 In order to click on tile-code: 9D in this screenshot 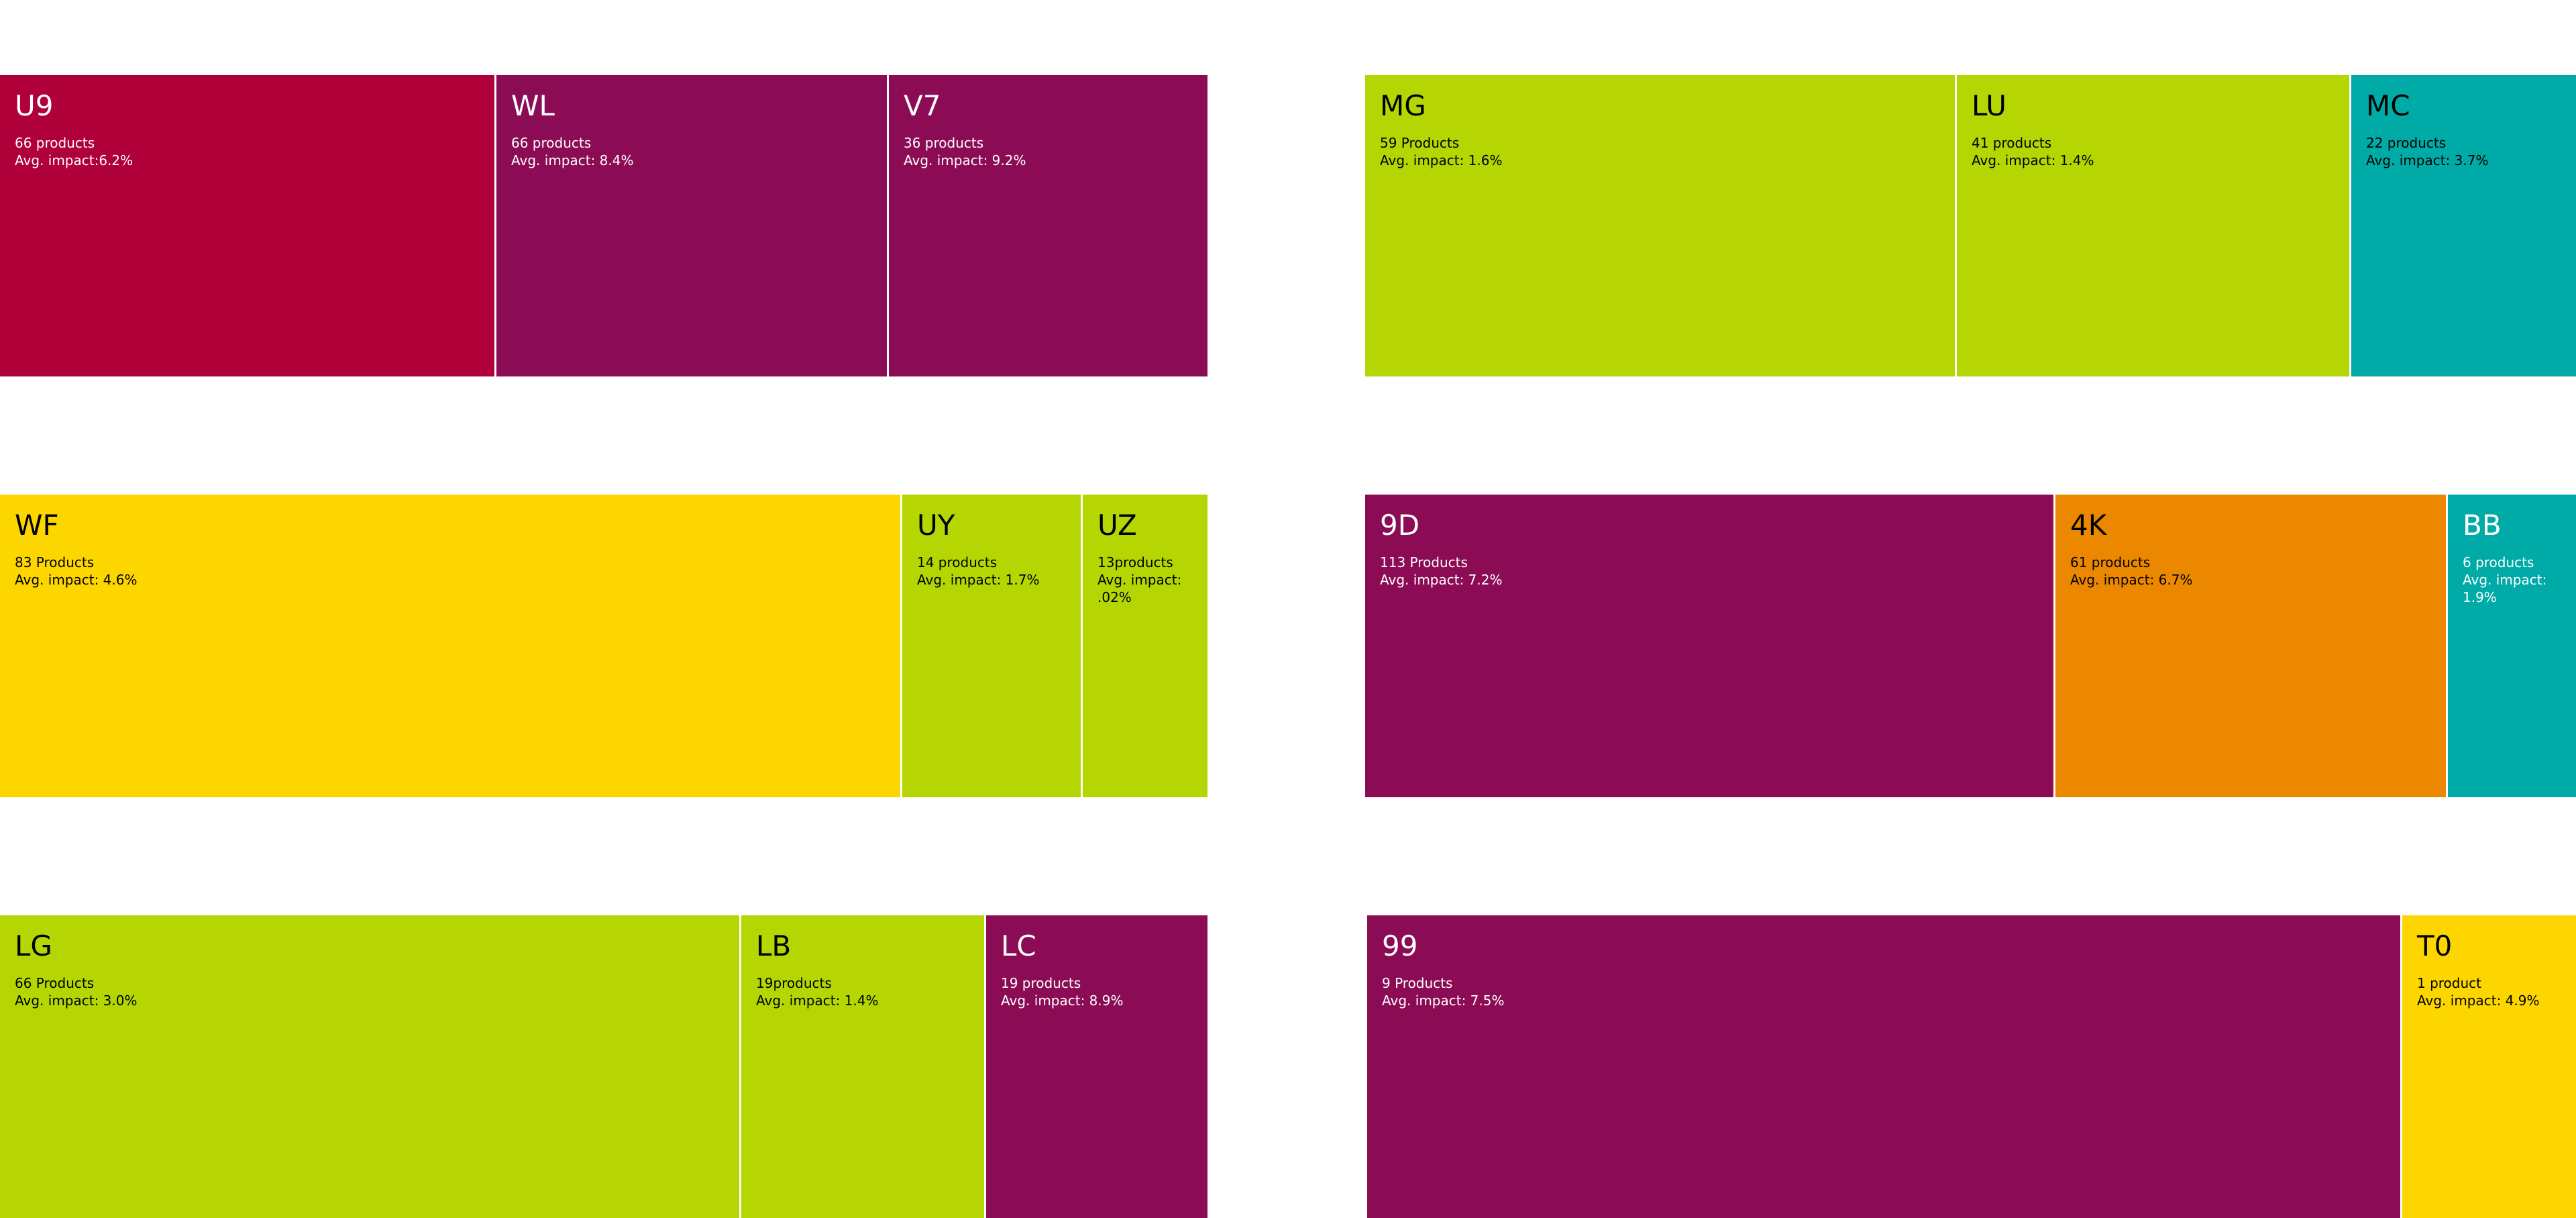, I will do `click(1400, 526)`.